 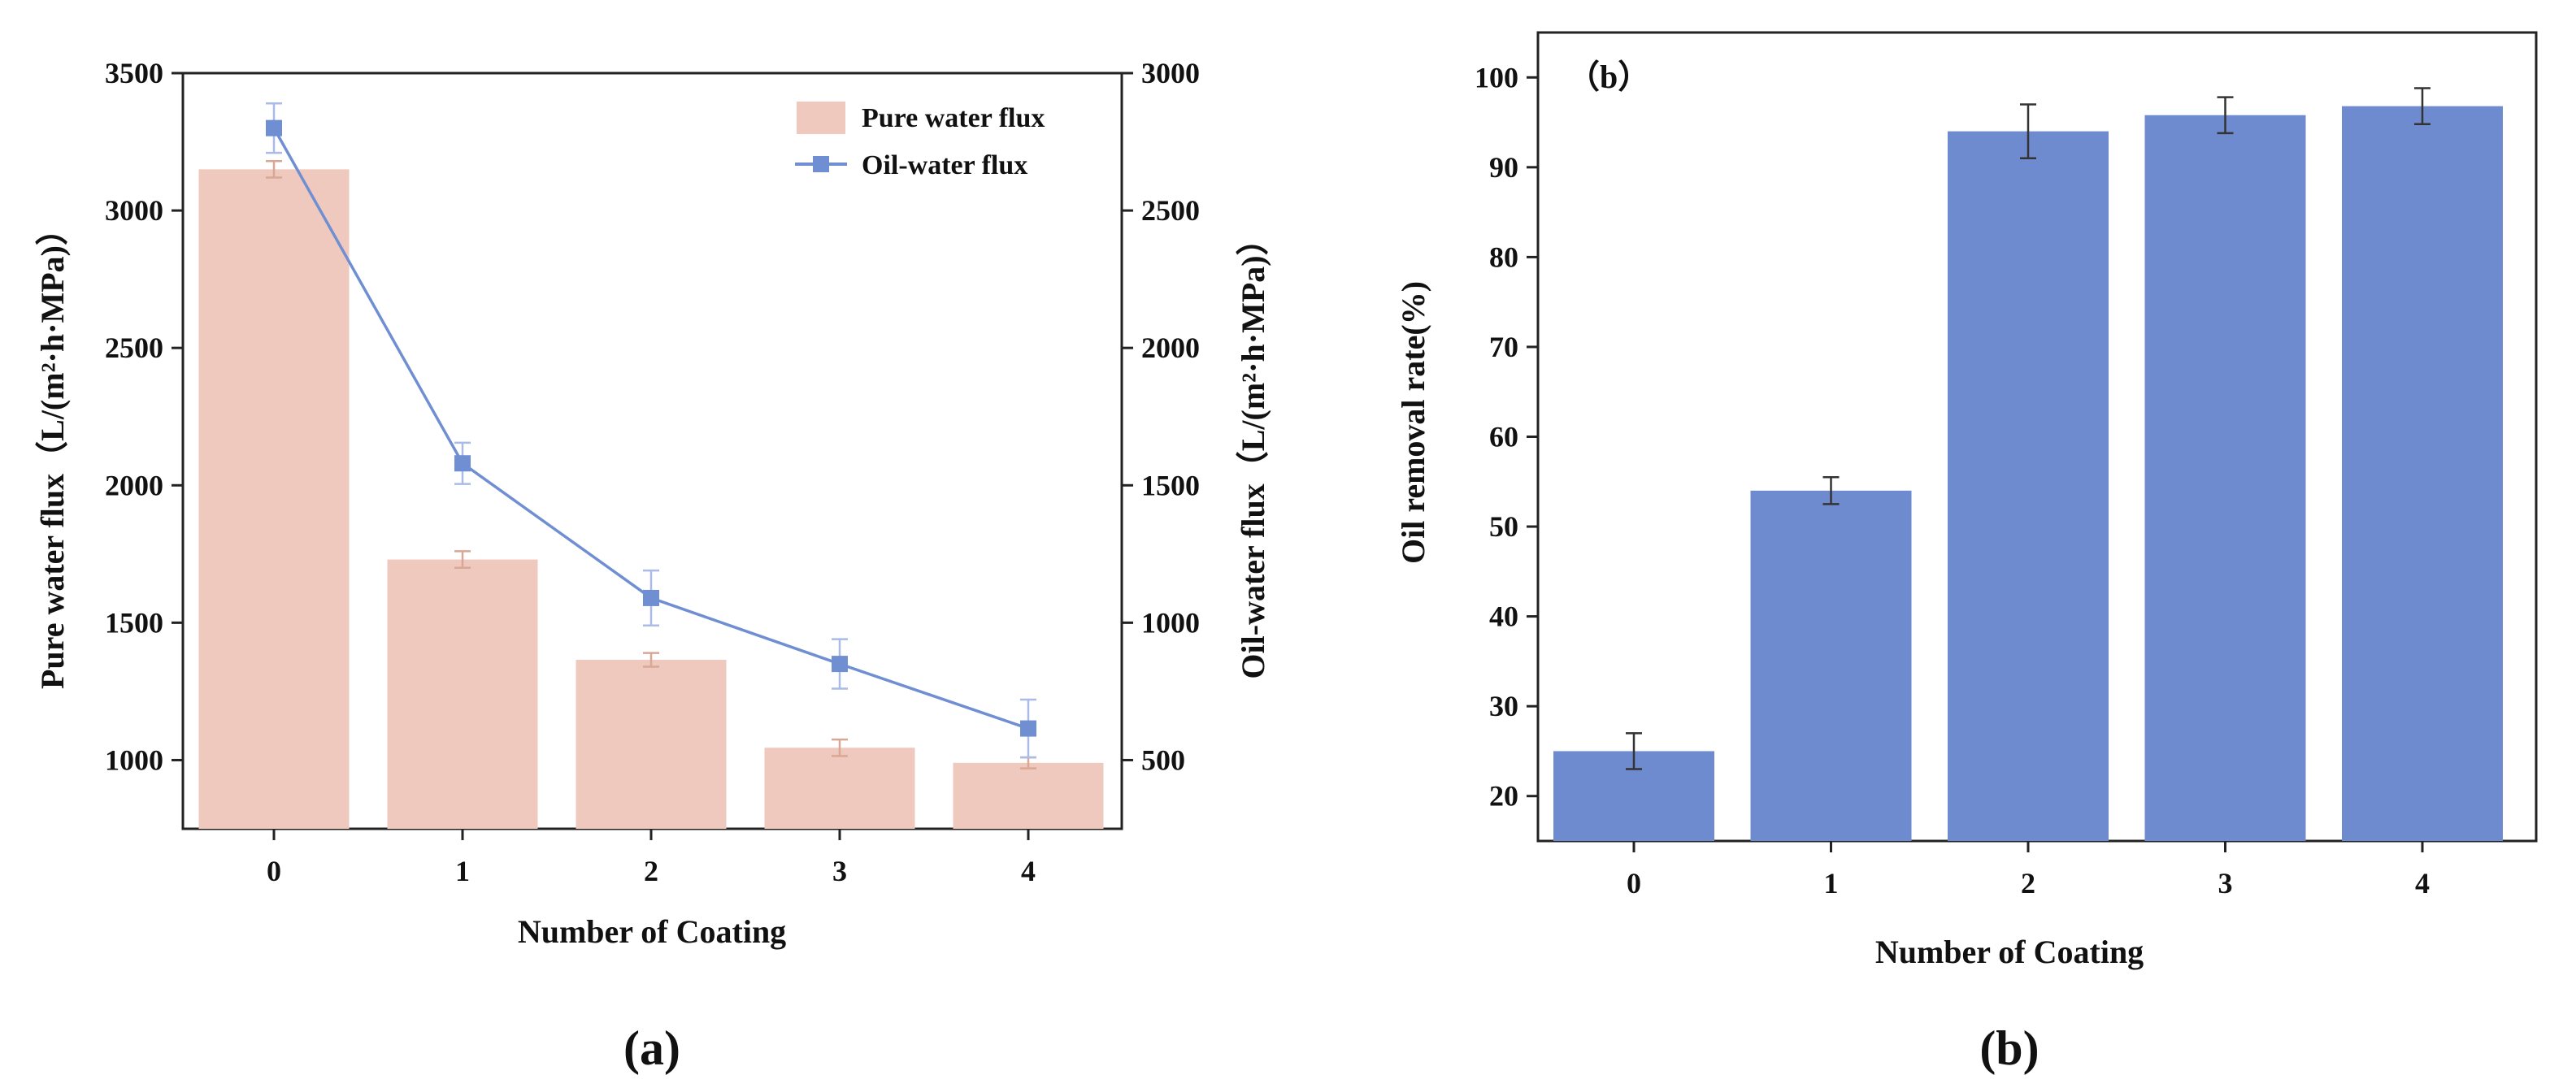 I want to click on b-x-tick-label-0: 0, so click(x=1634, y=883).